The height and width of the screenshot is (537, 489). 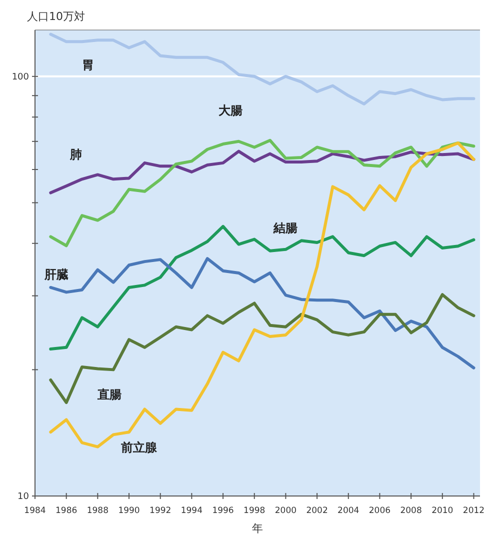 I want to click on x-tick-label: 1988, so click(x=97, y=511).